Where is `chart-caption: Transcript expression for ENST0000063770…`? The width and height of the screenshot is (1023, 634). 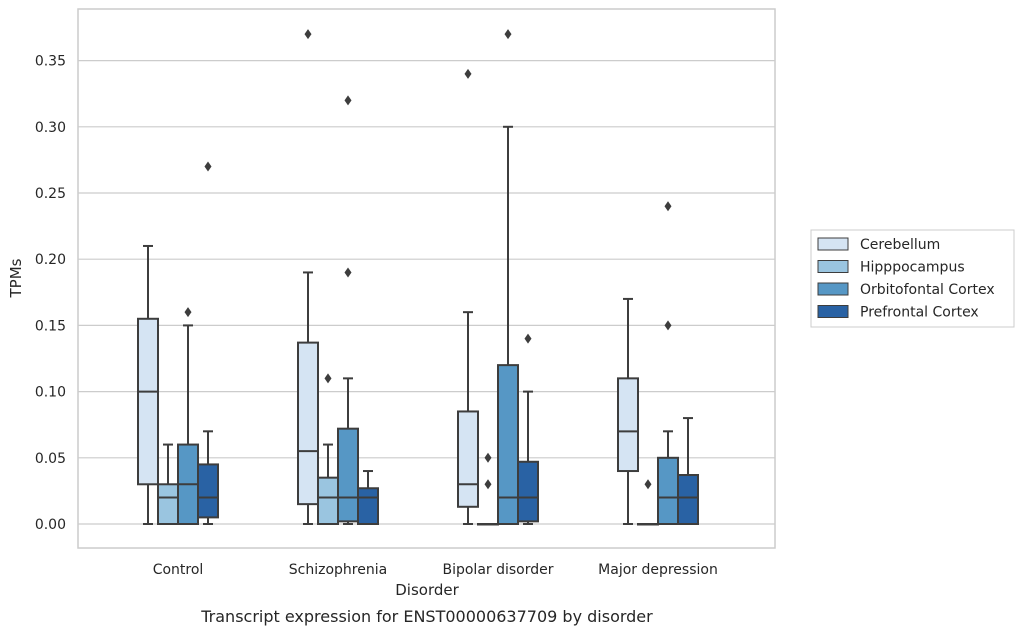
chart-caption: Transcript expression for ENST0000063770… is located at coordinates (426, 616).